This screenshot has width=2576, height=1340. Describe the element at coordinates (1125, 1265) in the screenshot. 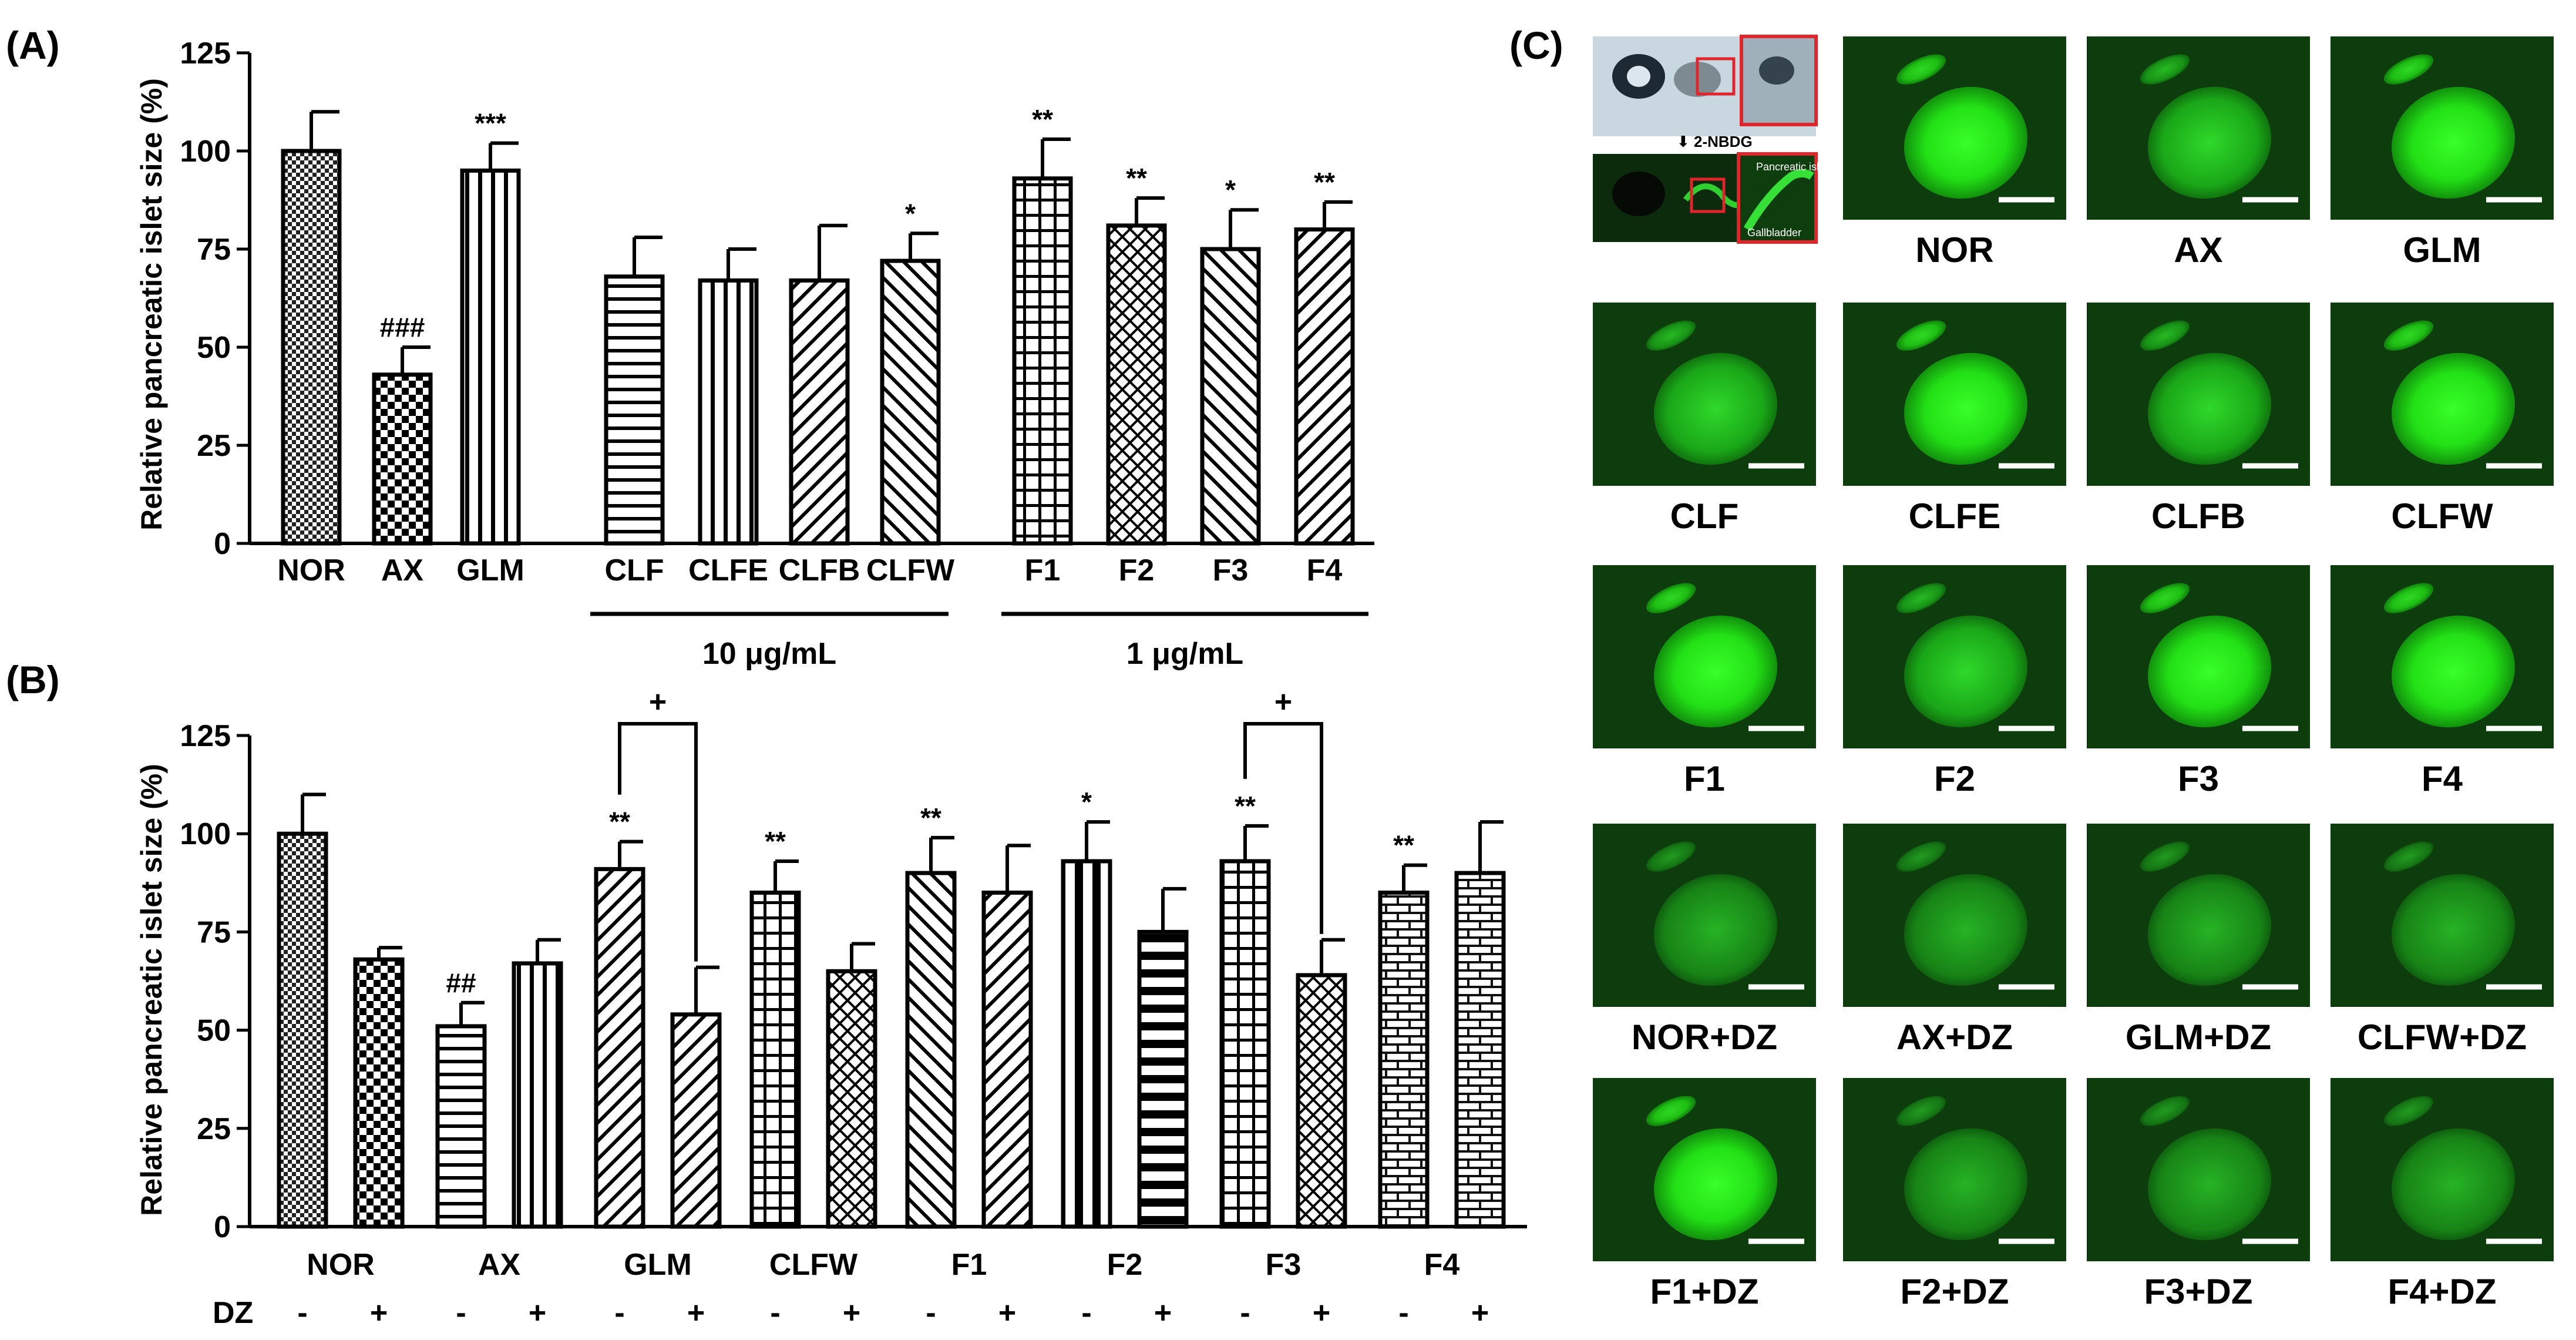

I see `chart-b-category-label: F2` at that location.